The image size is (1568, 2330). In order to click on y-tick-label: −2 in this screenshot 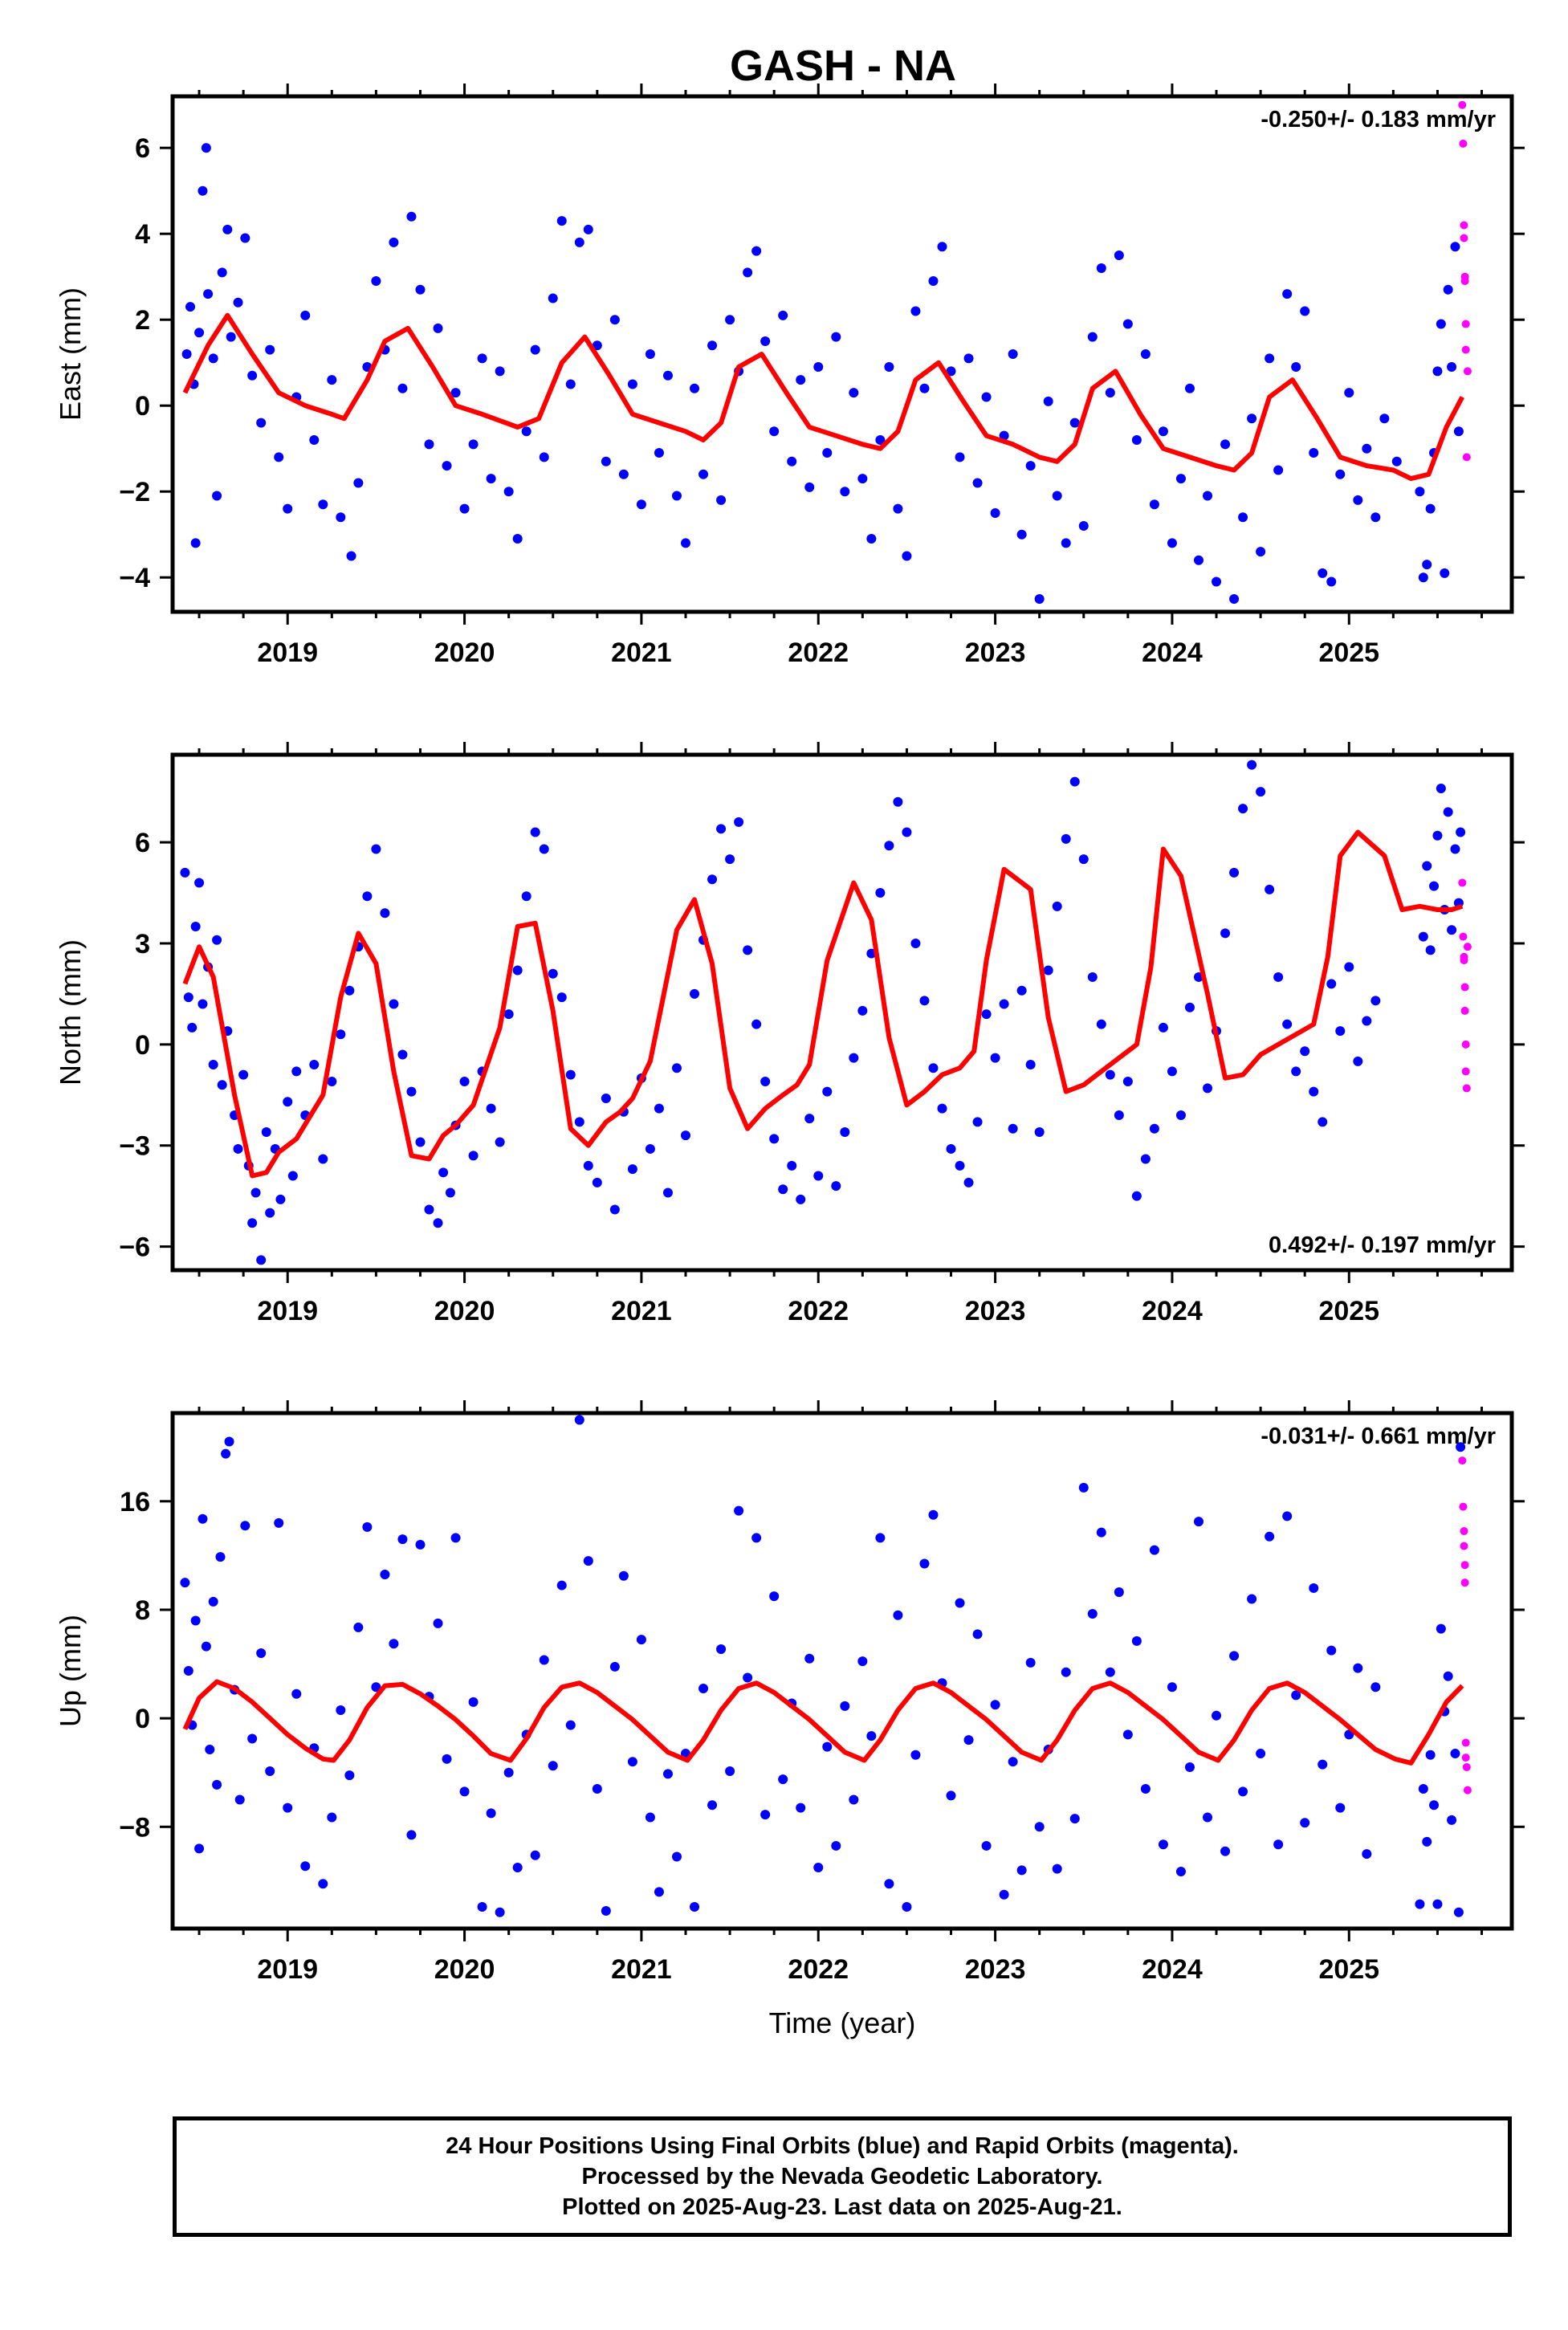, I will do `click(134, 492)`.